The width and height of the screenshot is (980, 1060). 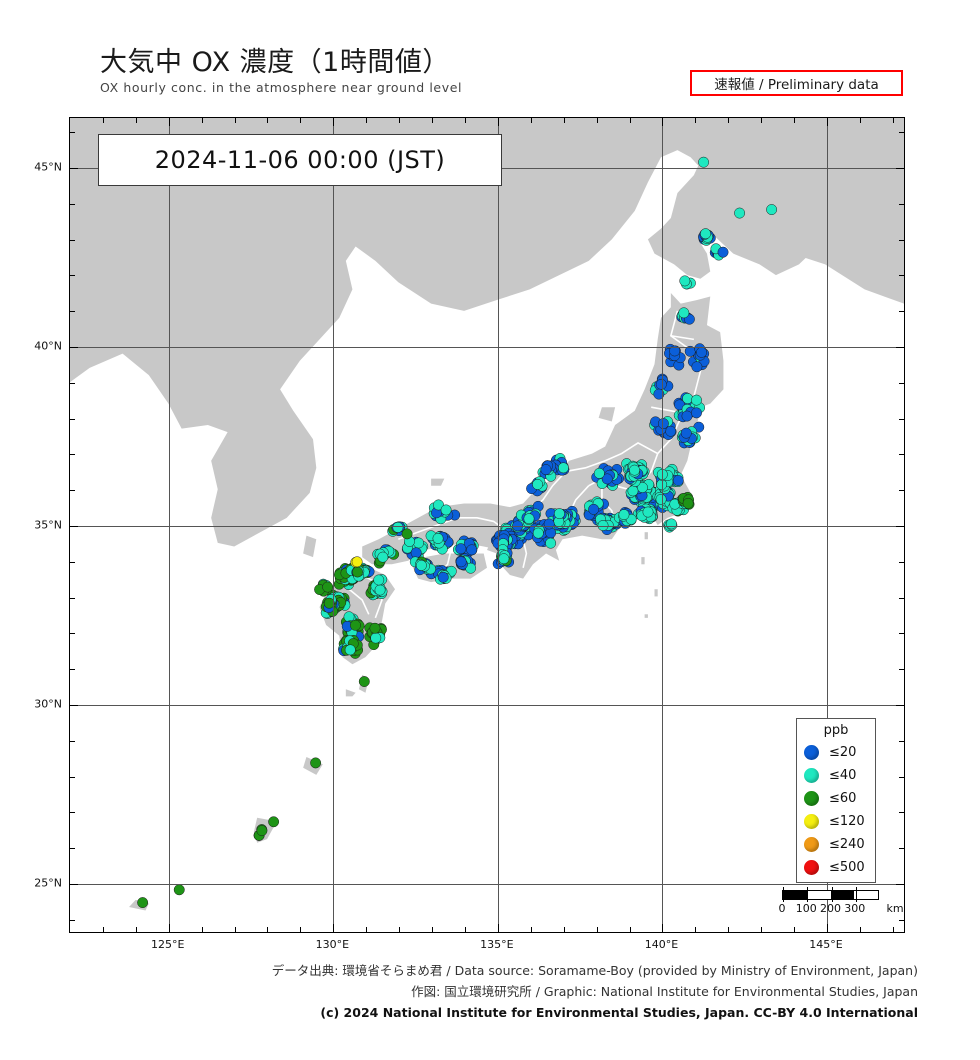 I want to click on scale-bar-label: 0, so click(x=782, y=908).